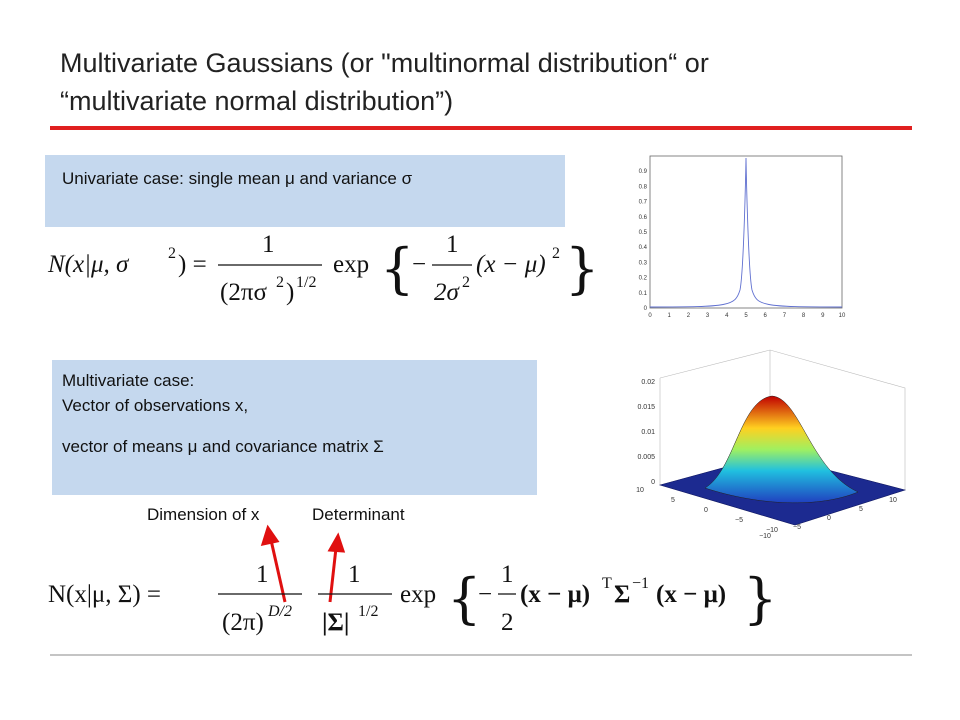  I want to click on f-part: ), so click(290, 292).